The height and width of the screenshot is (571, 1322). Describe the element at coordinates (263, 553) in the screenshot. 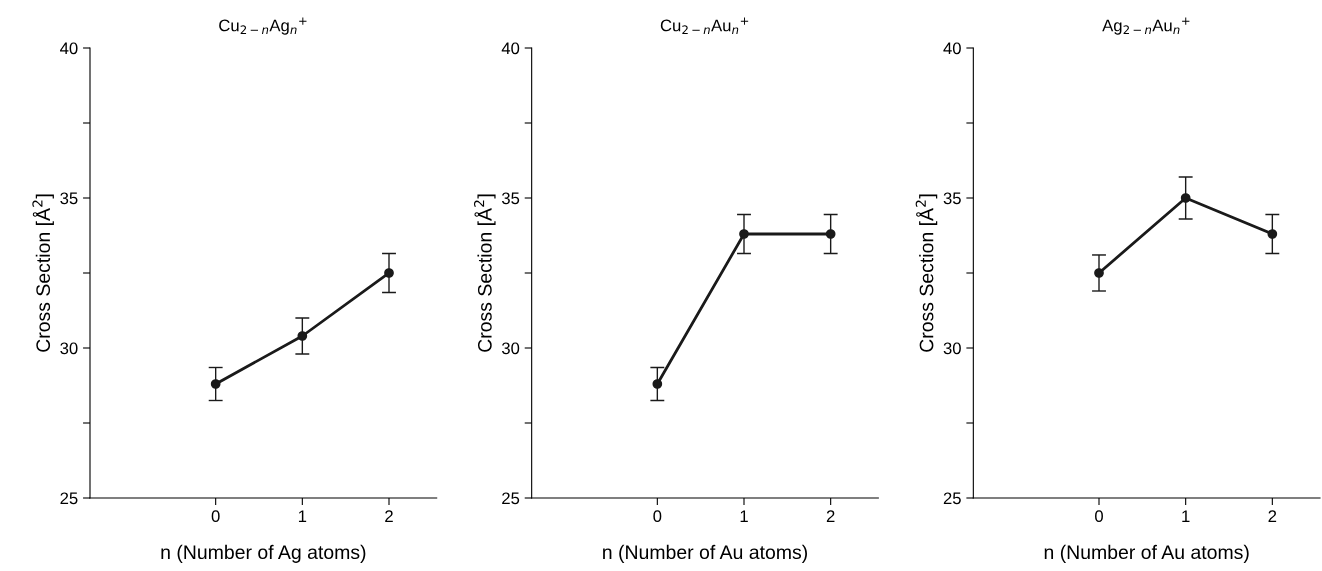

I see `x-axis-title: n (Number of Ag atoms)` at that location.